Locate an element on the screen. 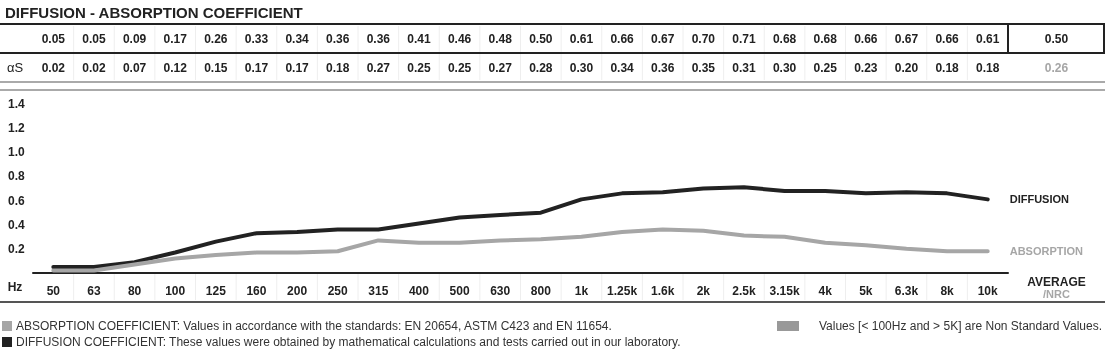 The image size is (1105, 350). y-tick-label: 1.2 is located at coordinates (17, 128).